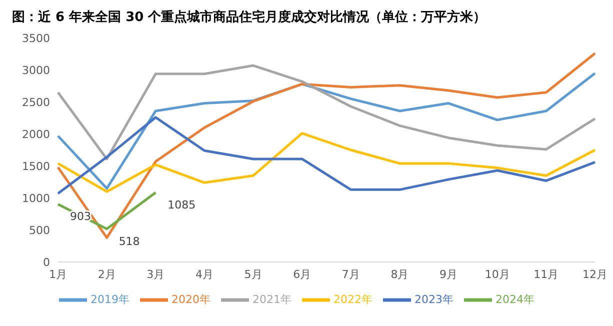 The width and height of the screenshot is (613, 326). I want to click on y-tick-label: 2000, so click(36, 134).